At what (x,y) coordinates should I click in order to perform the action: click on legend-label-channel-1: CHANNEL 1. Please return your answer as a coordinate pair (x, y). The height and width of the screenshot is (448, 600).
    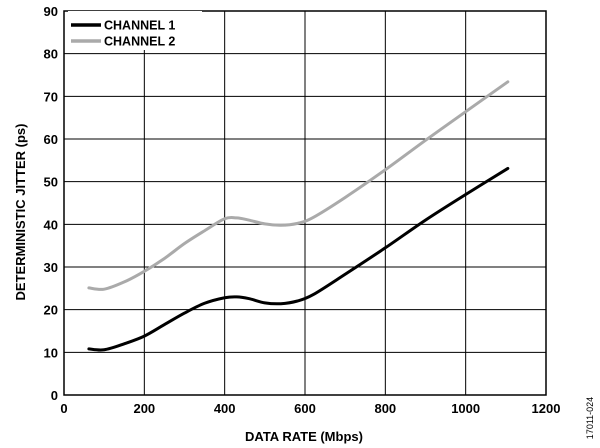
    Looking at the image, I should click on (139, 26).